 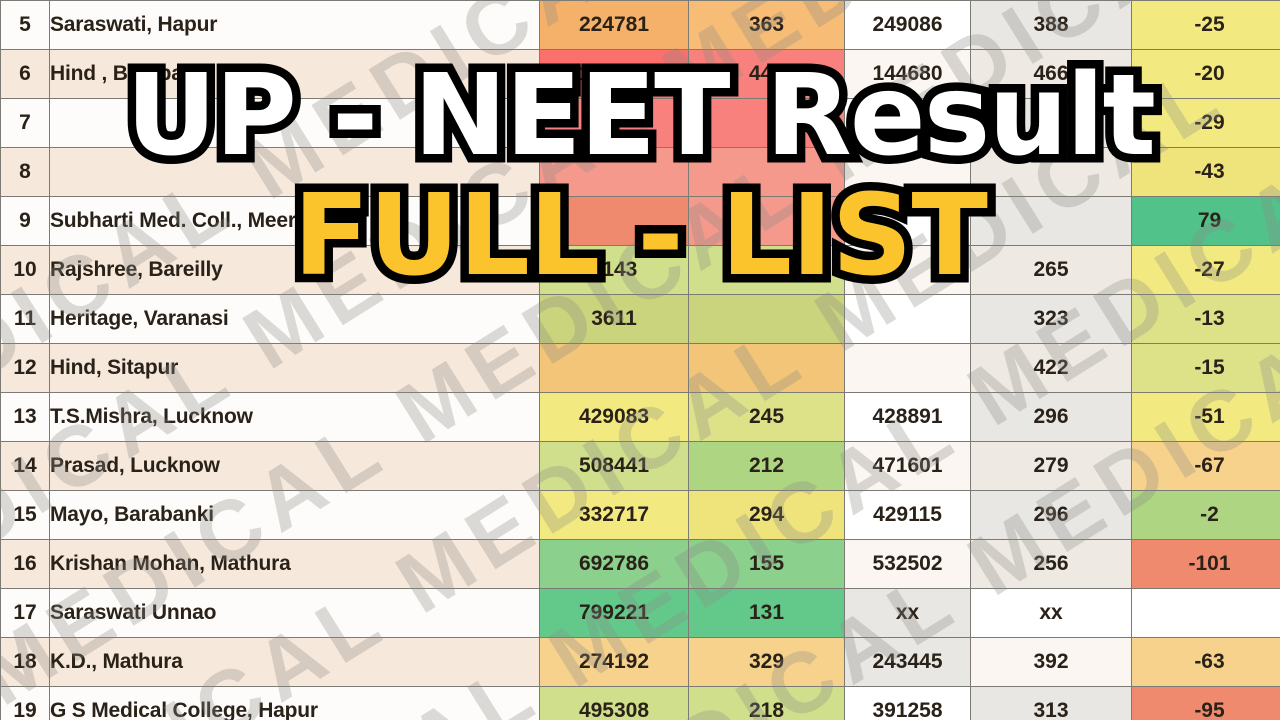 I want to click on cell-serial-number: 19, so click(x=25, y=703).